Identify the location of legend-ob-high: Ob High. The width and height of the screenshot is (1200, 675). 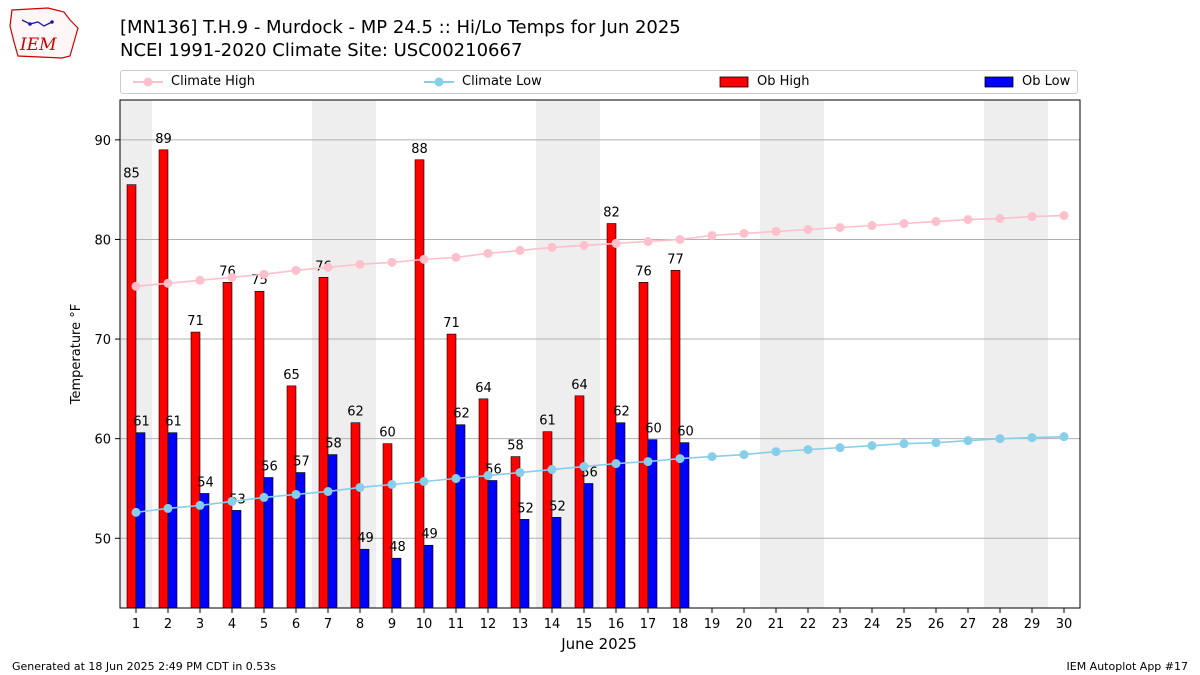
(764, 81).